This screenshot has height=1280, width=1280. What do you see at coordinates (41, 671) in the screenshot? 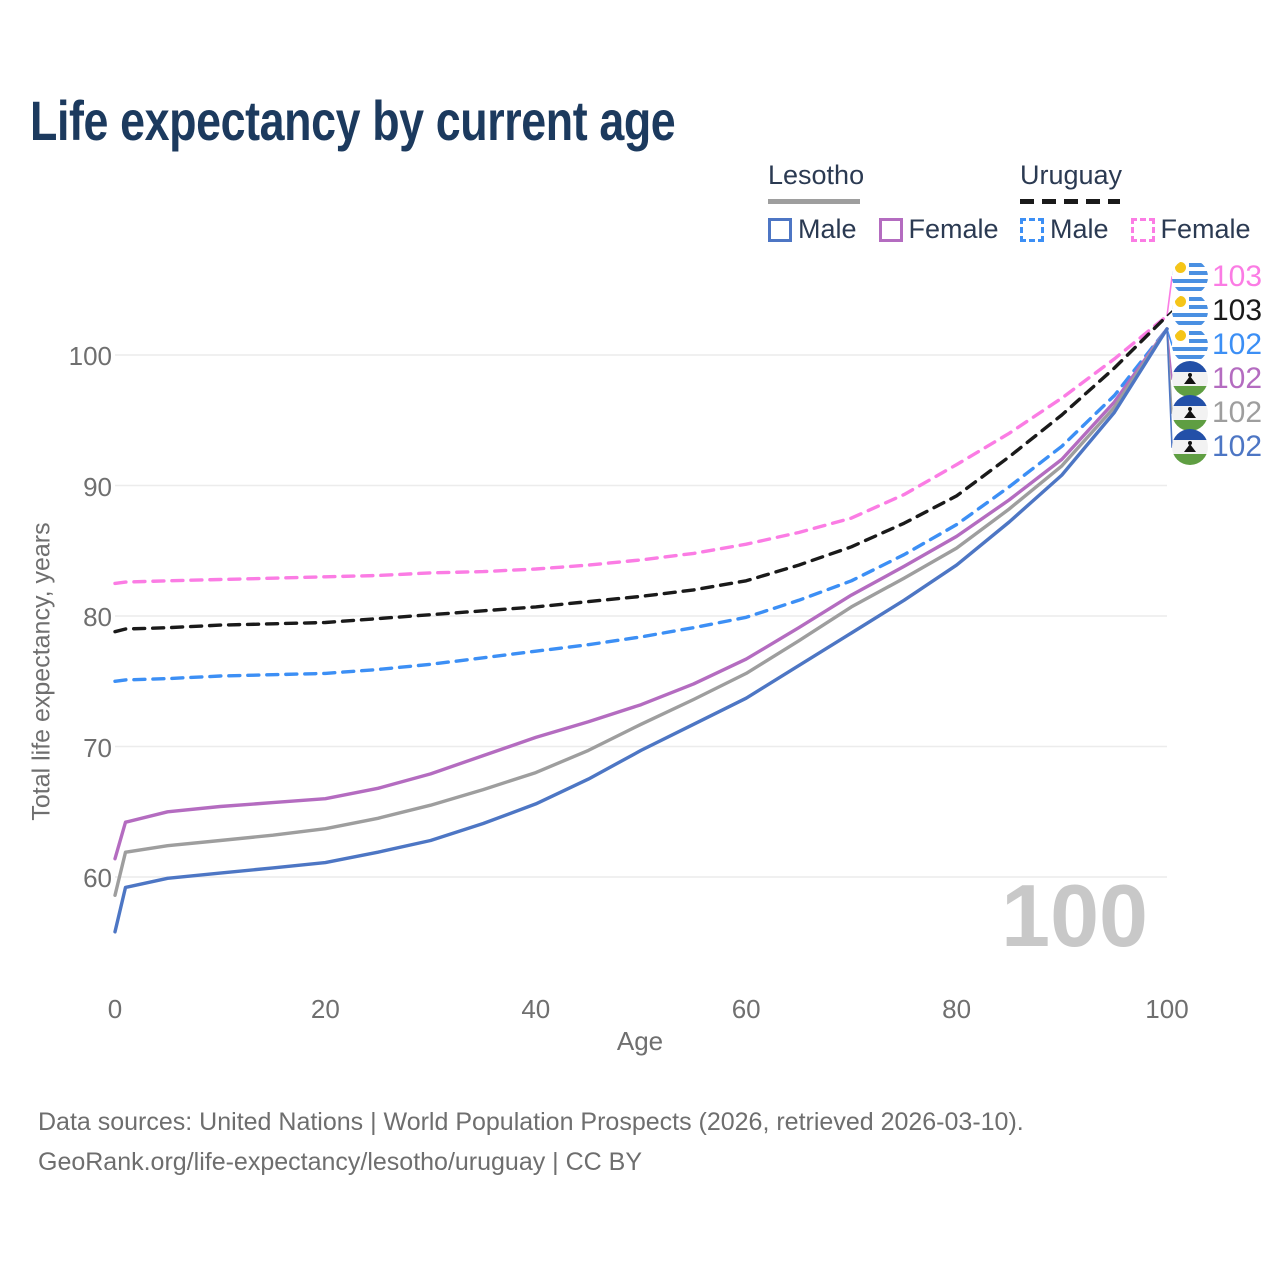
I see `y-axis-title: Total life expectancy, years` at bounding box center [41, 671].